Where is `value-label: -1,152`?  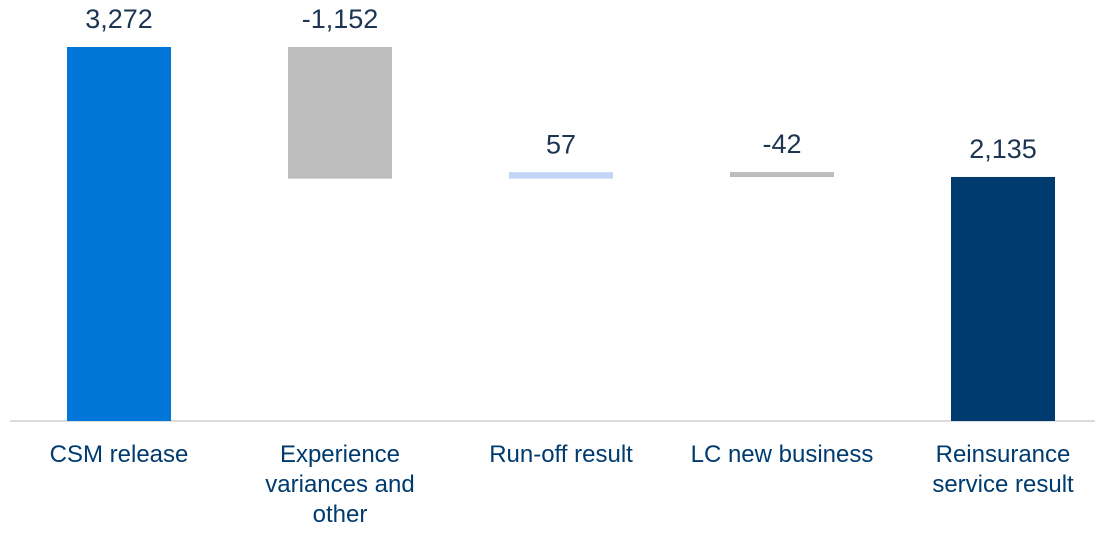 value-label: -1,152 is located at coordinates (340, 19).